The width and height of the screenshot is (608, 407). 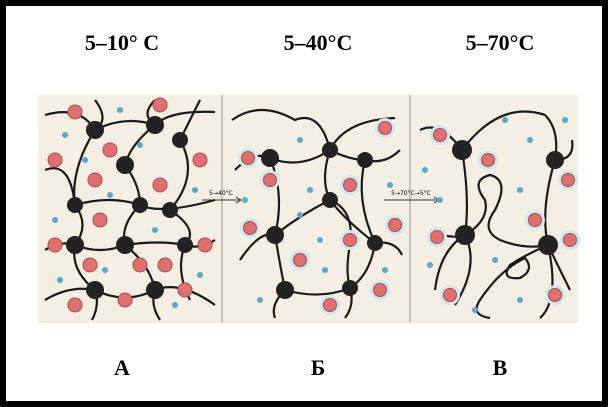 What do you see at coordinates (500, 367) in the screenshot?
I see `panel-label: В` at bounding box center [500, 367].